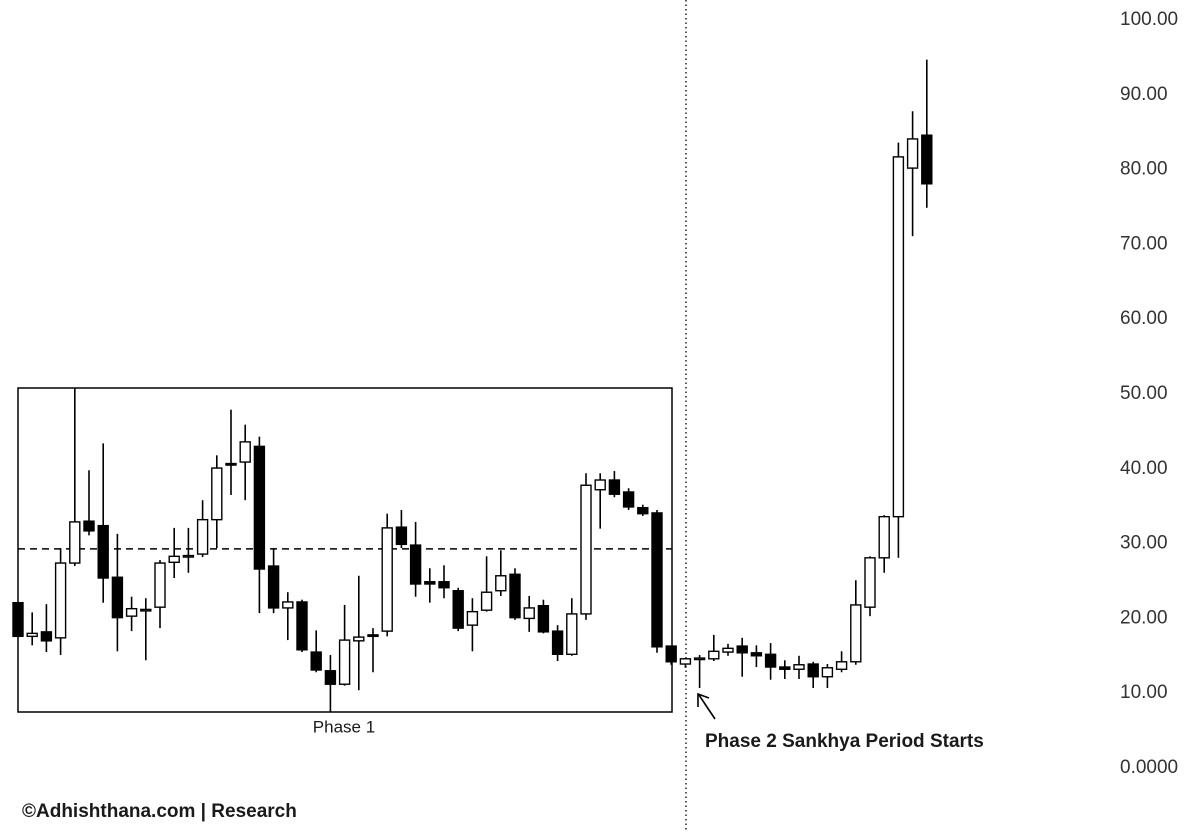  I want to click on phase-1-label: Phase 1, so click(344, 726).